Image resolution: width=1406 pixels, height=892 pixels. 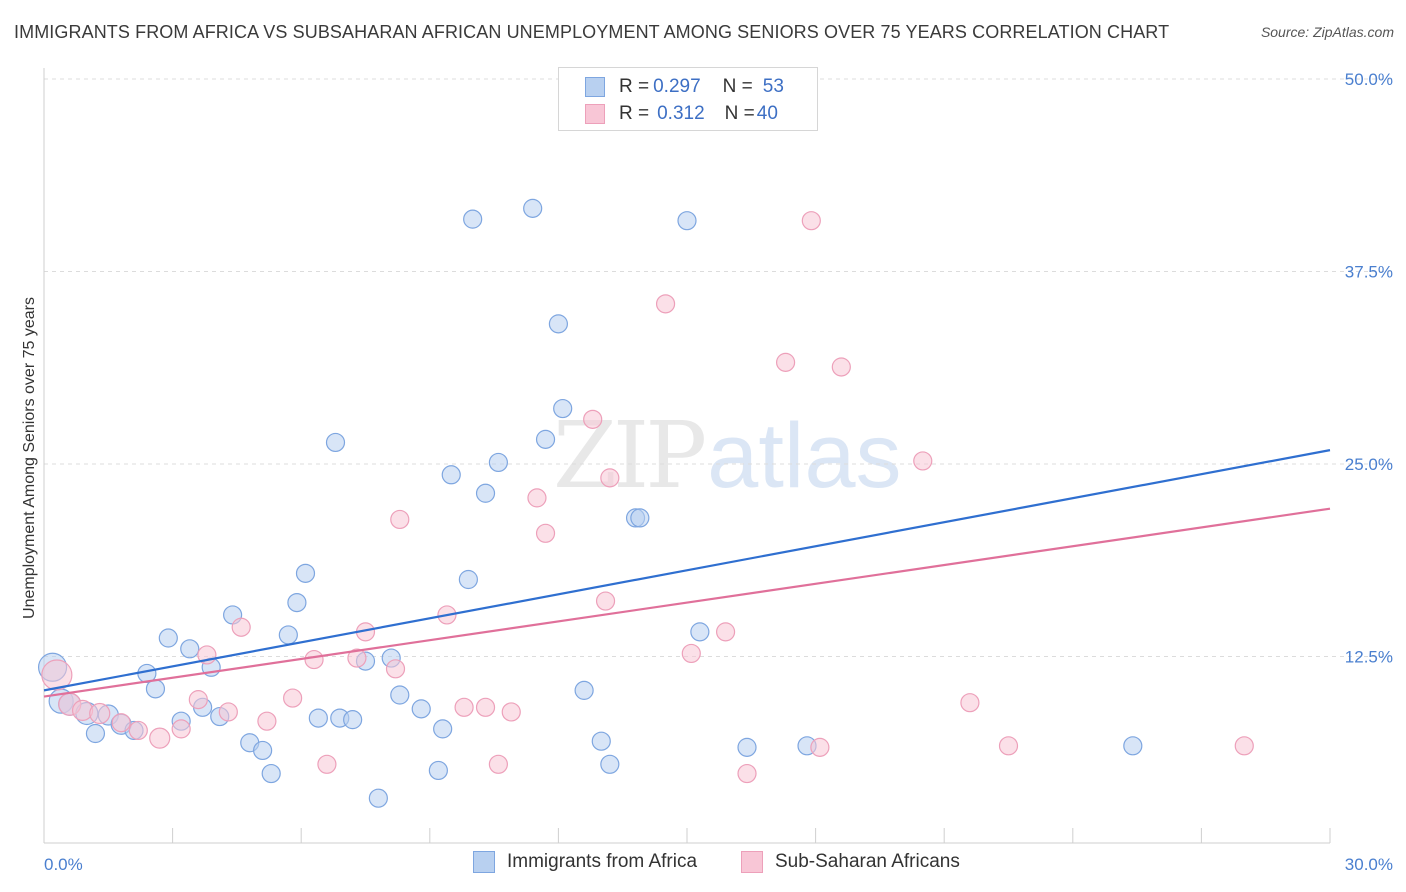 What do you see at coordinates (595, 114) in the screenshot?
I see `legend-swatch-pink` at bounding box center [595, 114].